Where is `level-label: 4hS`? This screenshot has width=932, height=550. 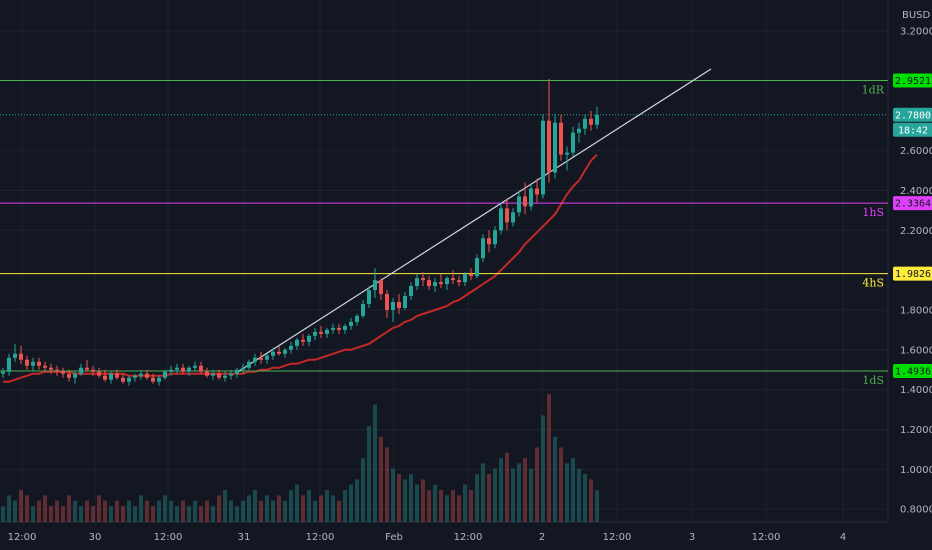 level-label: 4hS is located at coordinates (873, 283).